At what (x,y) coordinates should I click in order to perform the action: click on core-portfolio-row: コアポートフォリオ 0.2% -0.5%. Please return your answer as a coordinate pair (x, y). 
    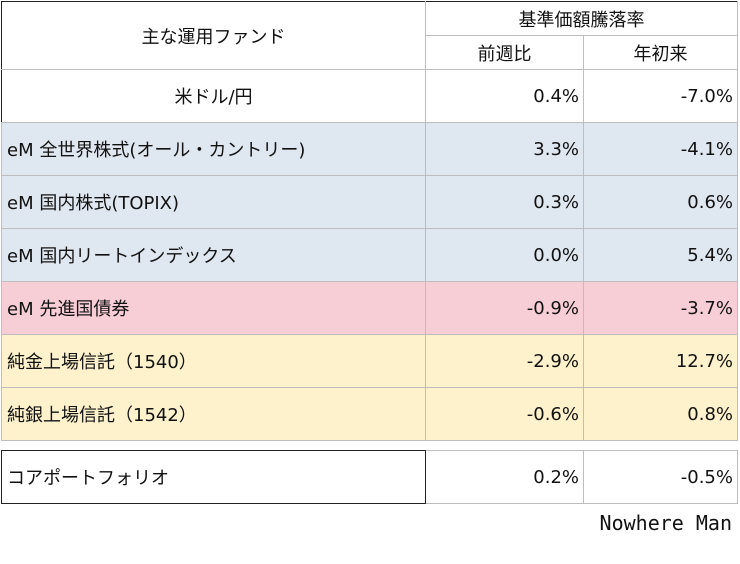
    Looking at the image, I should click on (369, 477).